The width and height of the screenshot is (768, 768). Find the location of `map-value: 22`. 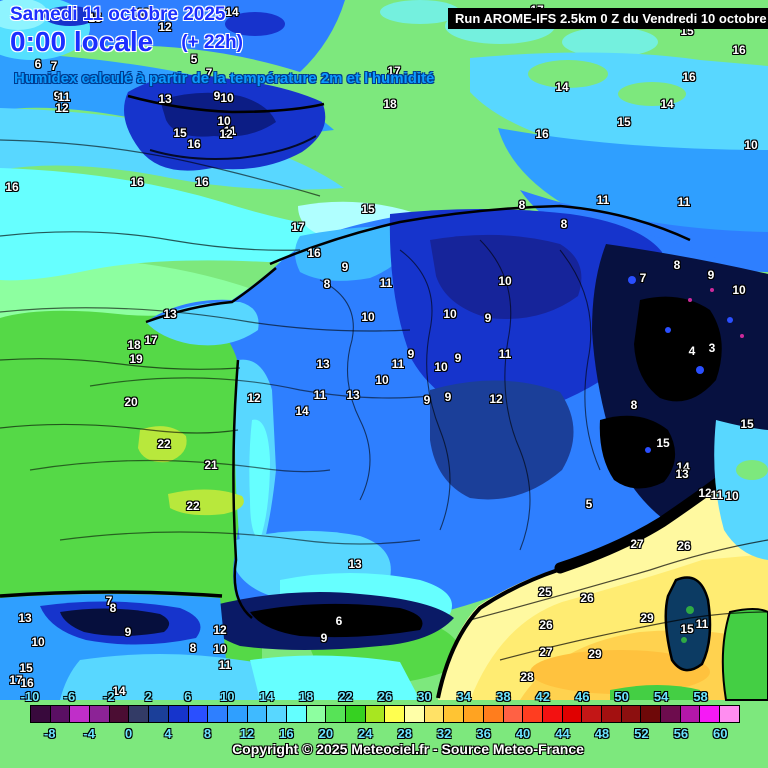

map-value: 22 is located at coordinates (193, 506).